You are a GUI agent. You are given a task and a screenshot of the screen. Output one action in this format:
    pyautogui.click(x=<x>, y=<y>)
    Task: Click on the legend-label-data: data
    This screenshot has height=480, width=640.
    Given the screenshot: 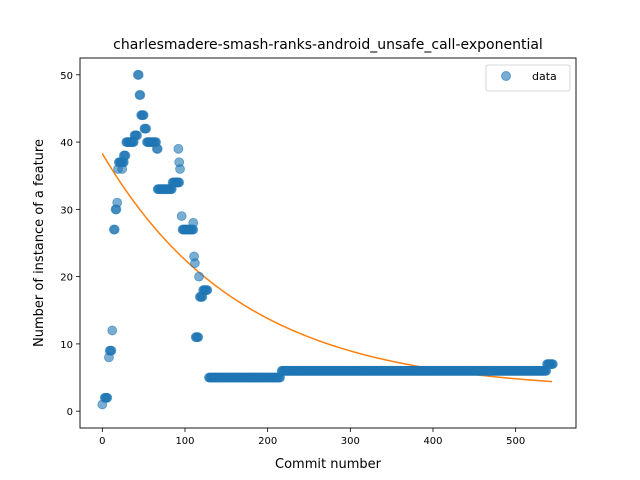 What is the action you would take?
    pyautogui.click(x=544, y=76)
    